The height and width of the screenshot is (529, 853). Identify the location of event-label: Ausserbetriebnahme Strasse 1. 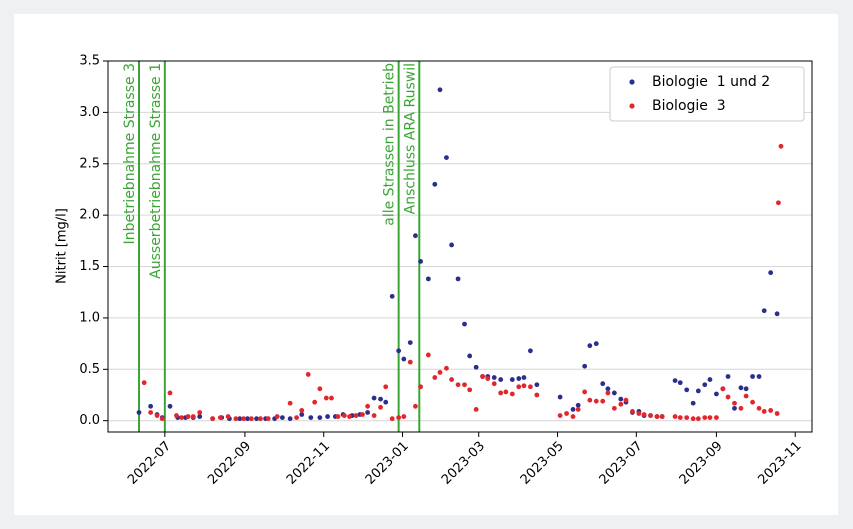
(156, 171).